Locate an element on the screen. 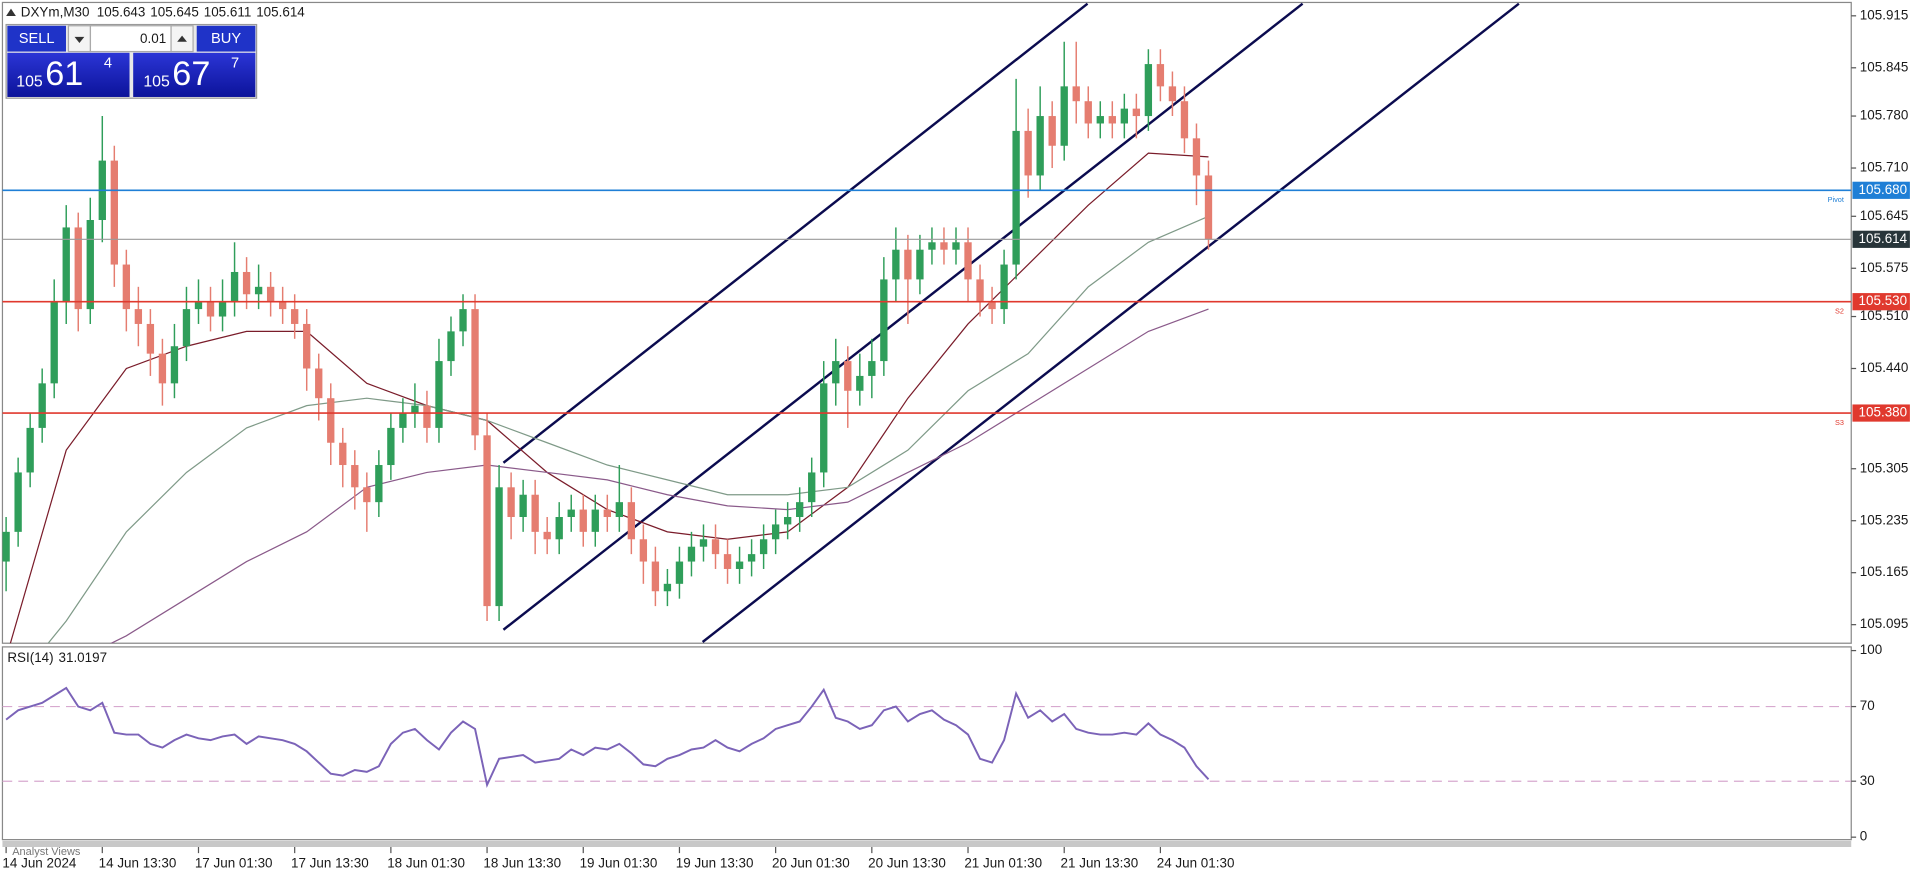 The width and height of the screenshot is (1916, 874). bid-big: 105 is located at coordinates (29, 81).